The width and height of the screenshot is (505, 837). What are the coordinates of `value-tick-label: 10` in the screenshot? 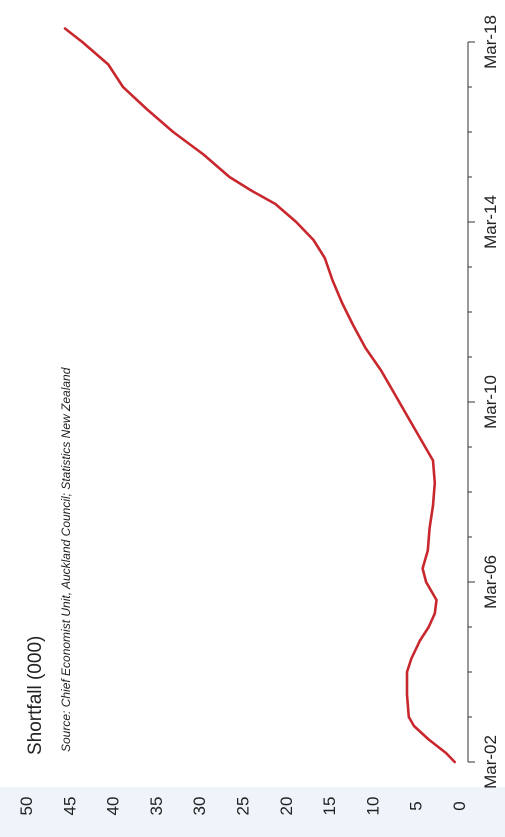 It's located at (372, 806).